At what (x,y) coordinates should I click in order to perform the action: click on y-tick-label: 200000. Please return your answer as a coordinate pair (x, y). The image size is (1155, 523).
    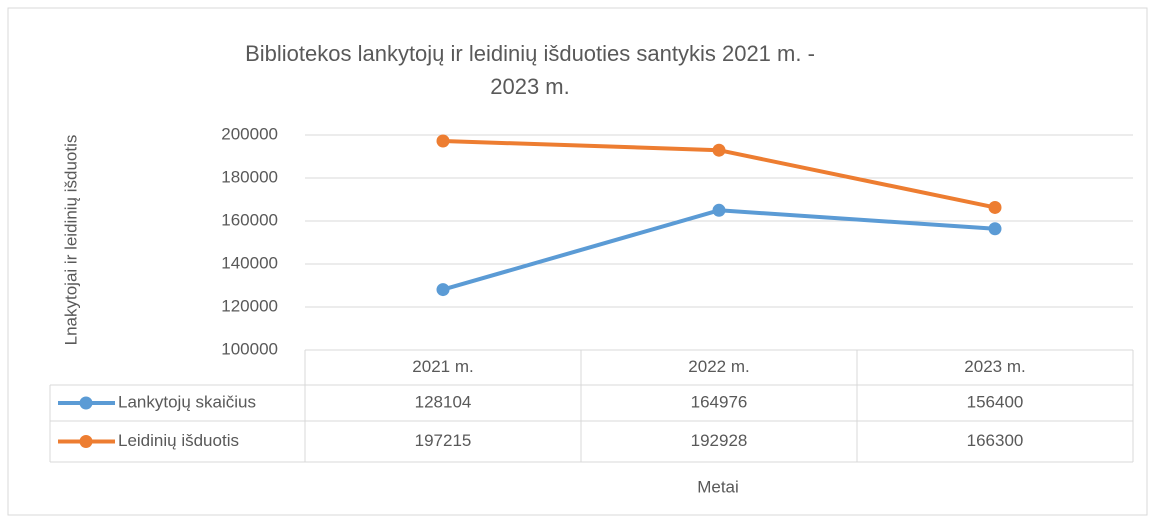
    Looking at the image, I should click on (249, 133).